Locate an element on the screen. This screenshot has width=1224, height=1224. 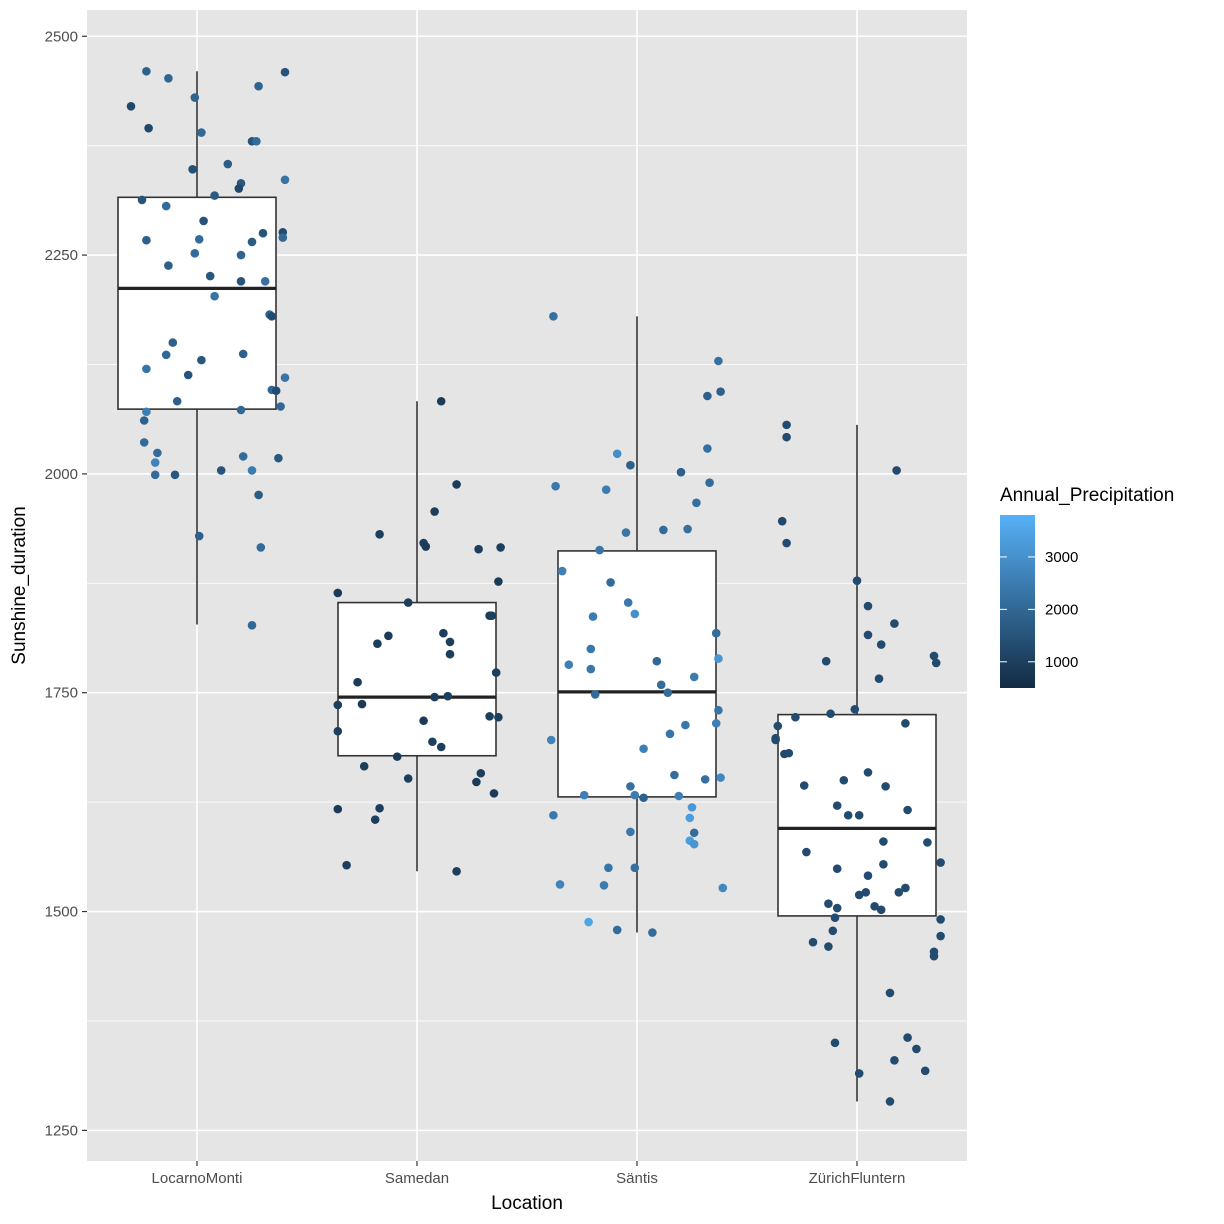
x-tick-label: LocarnoMonti is located at coordinates (197, 1178).